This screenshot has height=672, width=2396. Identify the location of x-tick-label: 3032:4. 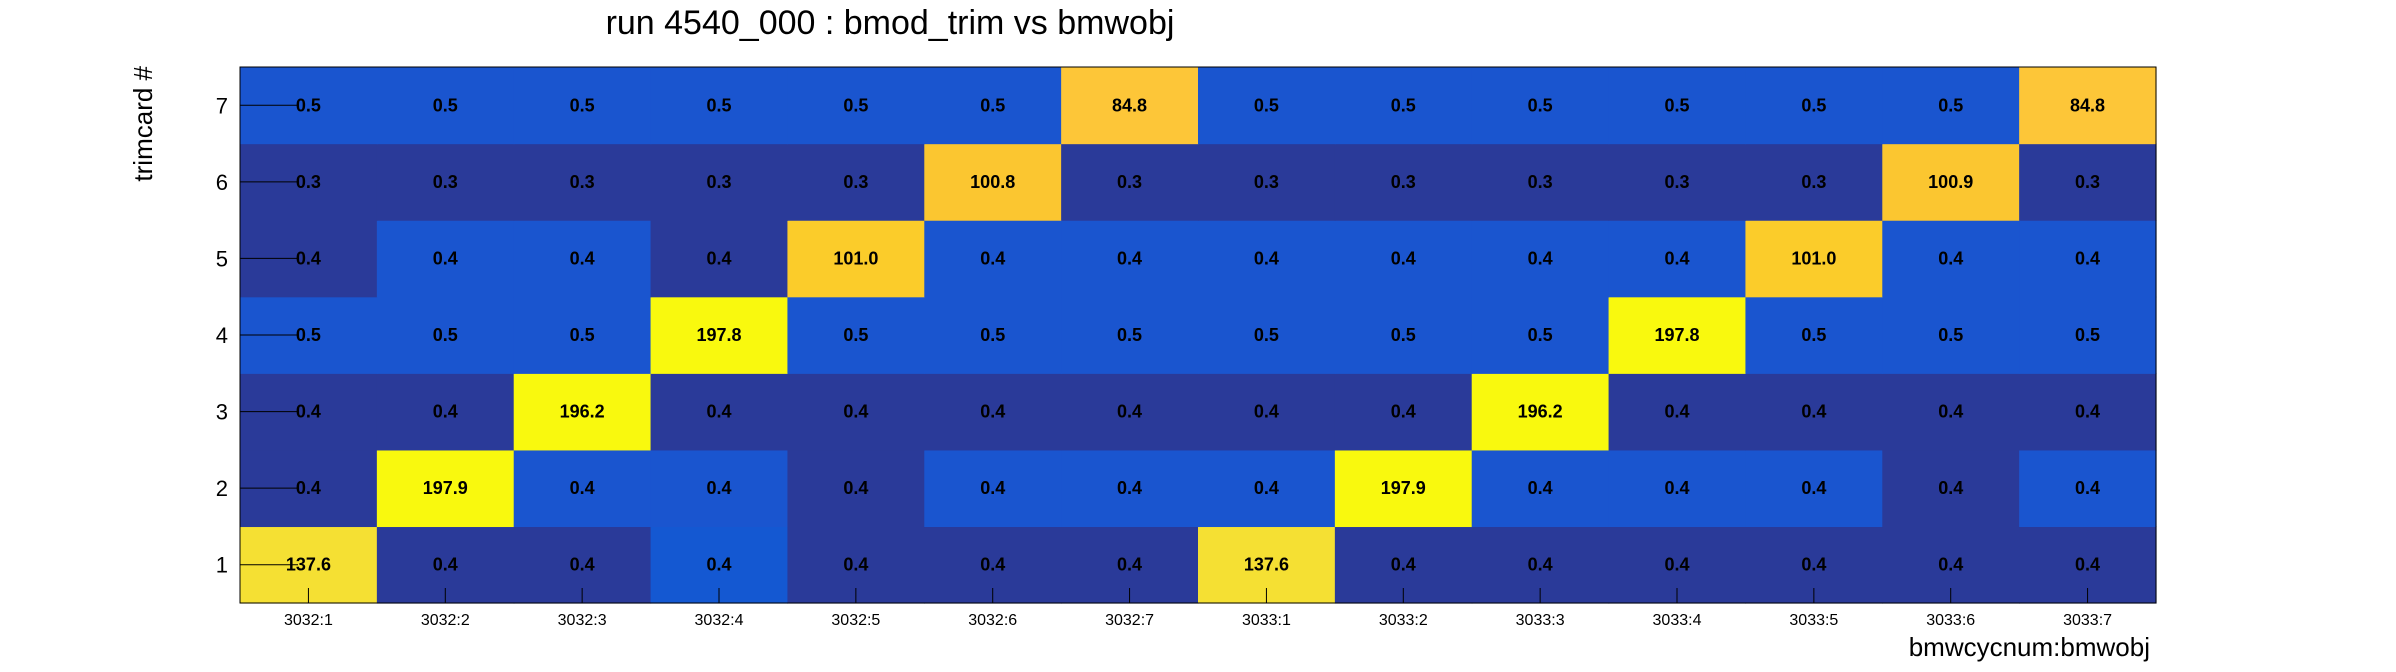
(719, 620).